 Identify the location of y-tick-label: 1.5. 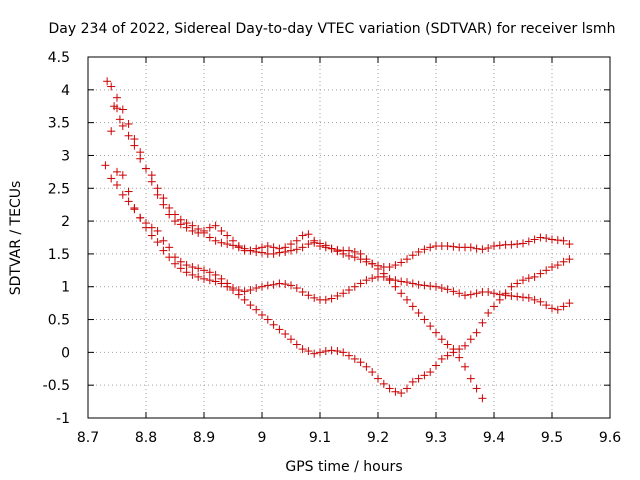
(59, 255).